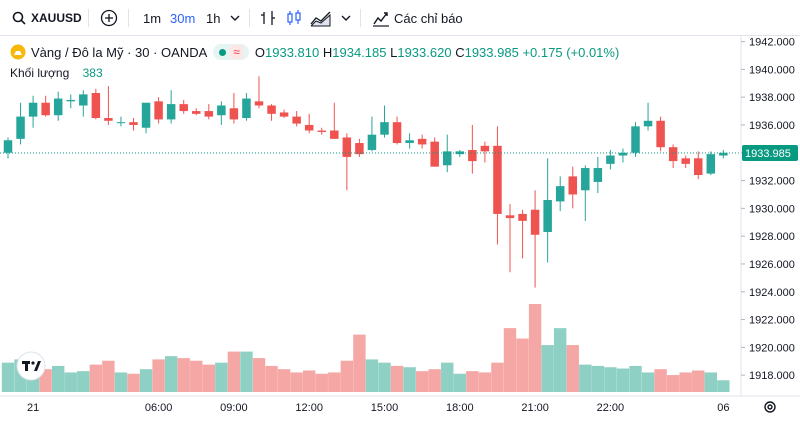 The image size is (800, 422). Describe the element at coordinates (460, 52) in the screenshot. I see `close-label: C` at that location.